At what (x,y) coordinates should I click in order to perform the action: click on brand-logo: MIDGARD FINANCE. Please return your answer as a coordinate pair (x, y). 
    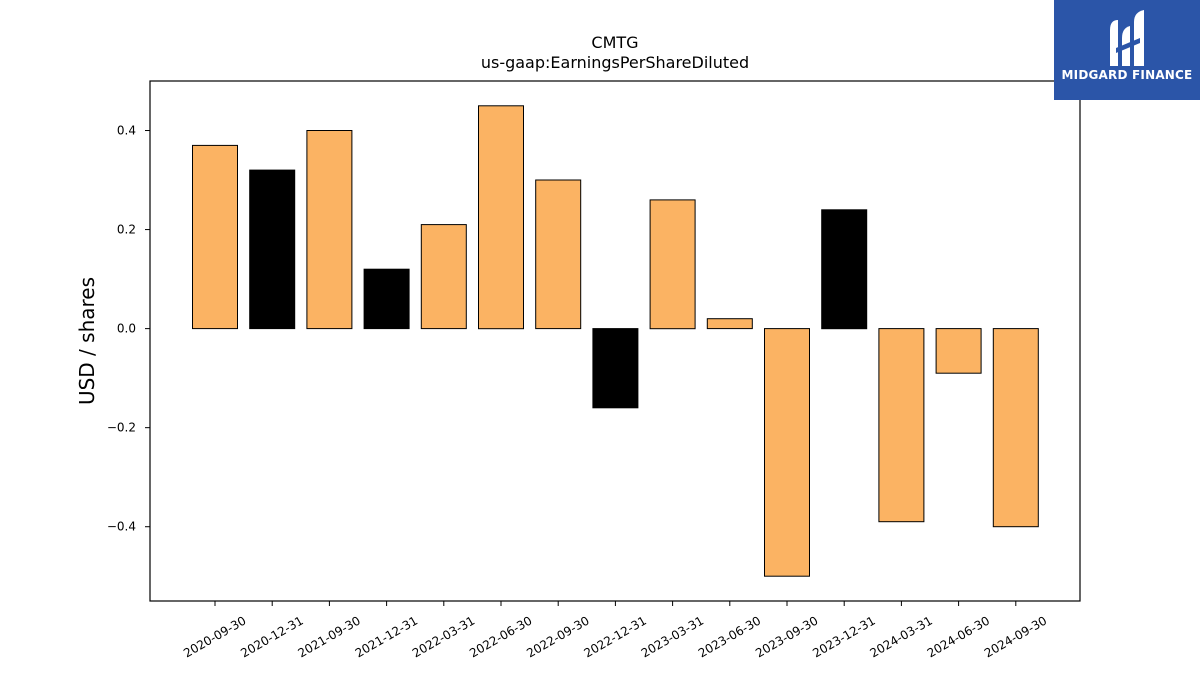
    Looking at the image, I should click on (1127, 50).